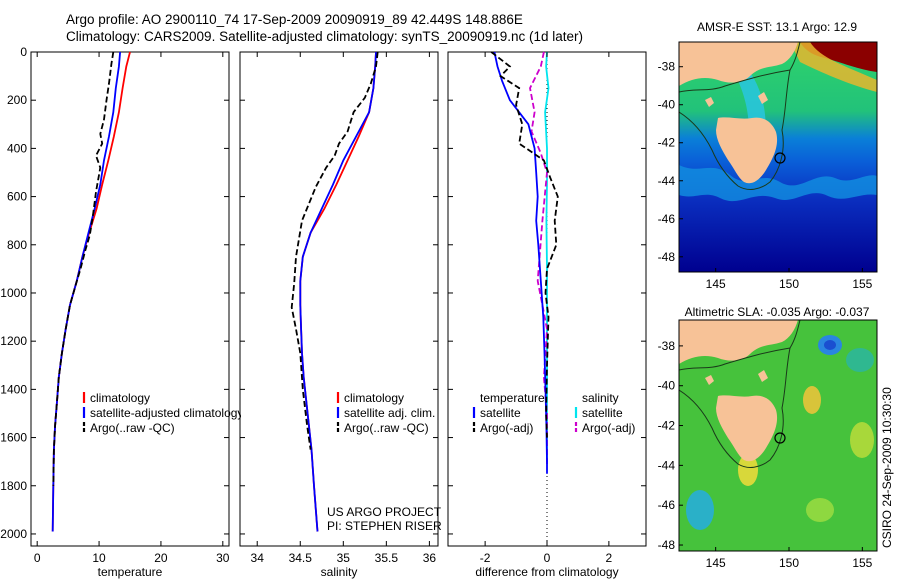  Describe the element at coordinates (384, 512) in the screenshot. I see `credit-line1: US ARGO PROJECT` at that location.